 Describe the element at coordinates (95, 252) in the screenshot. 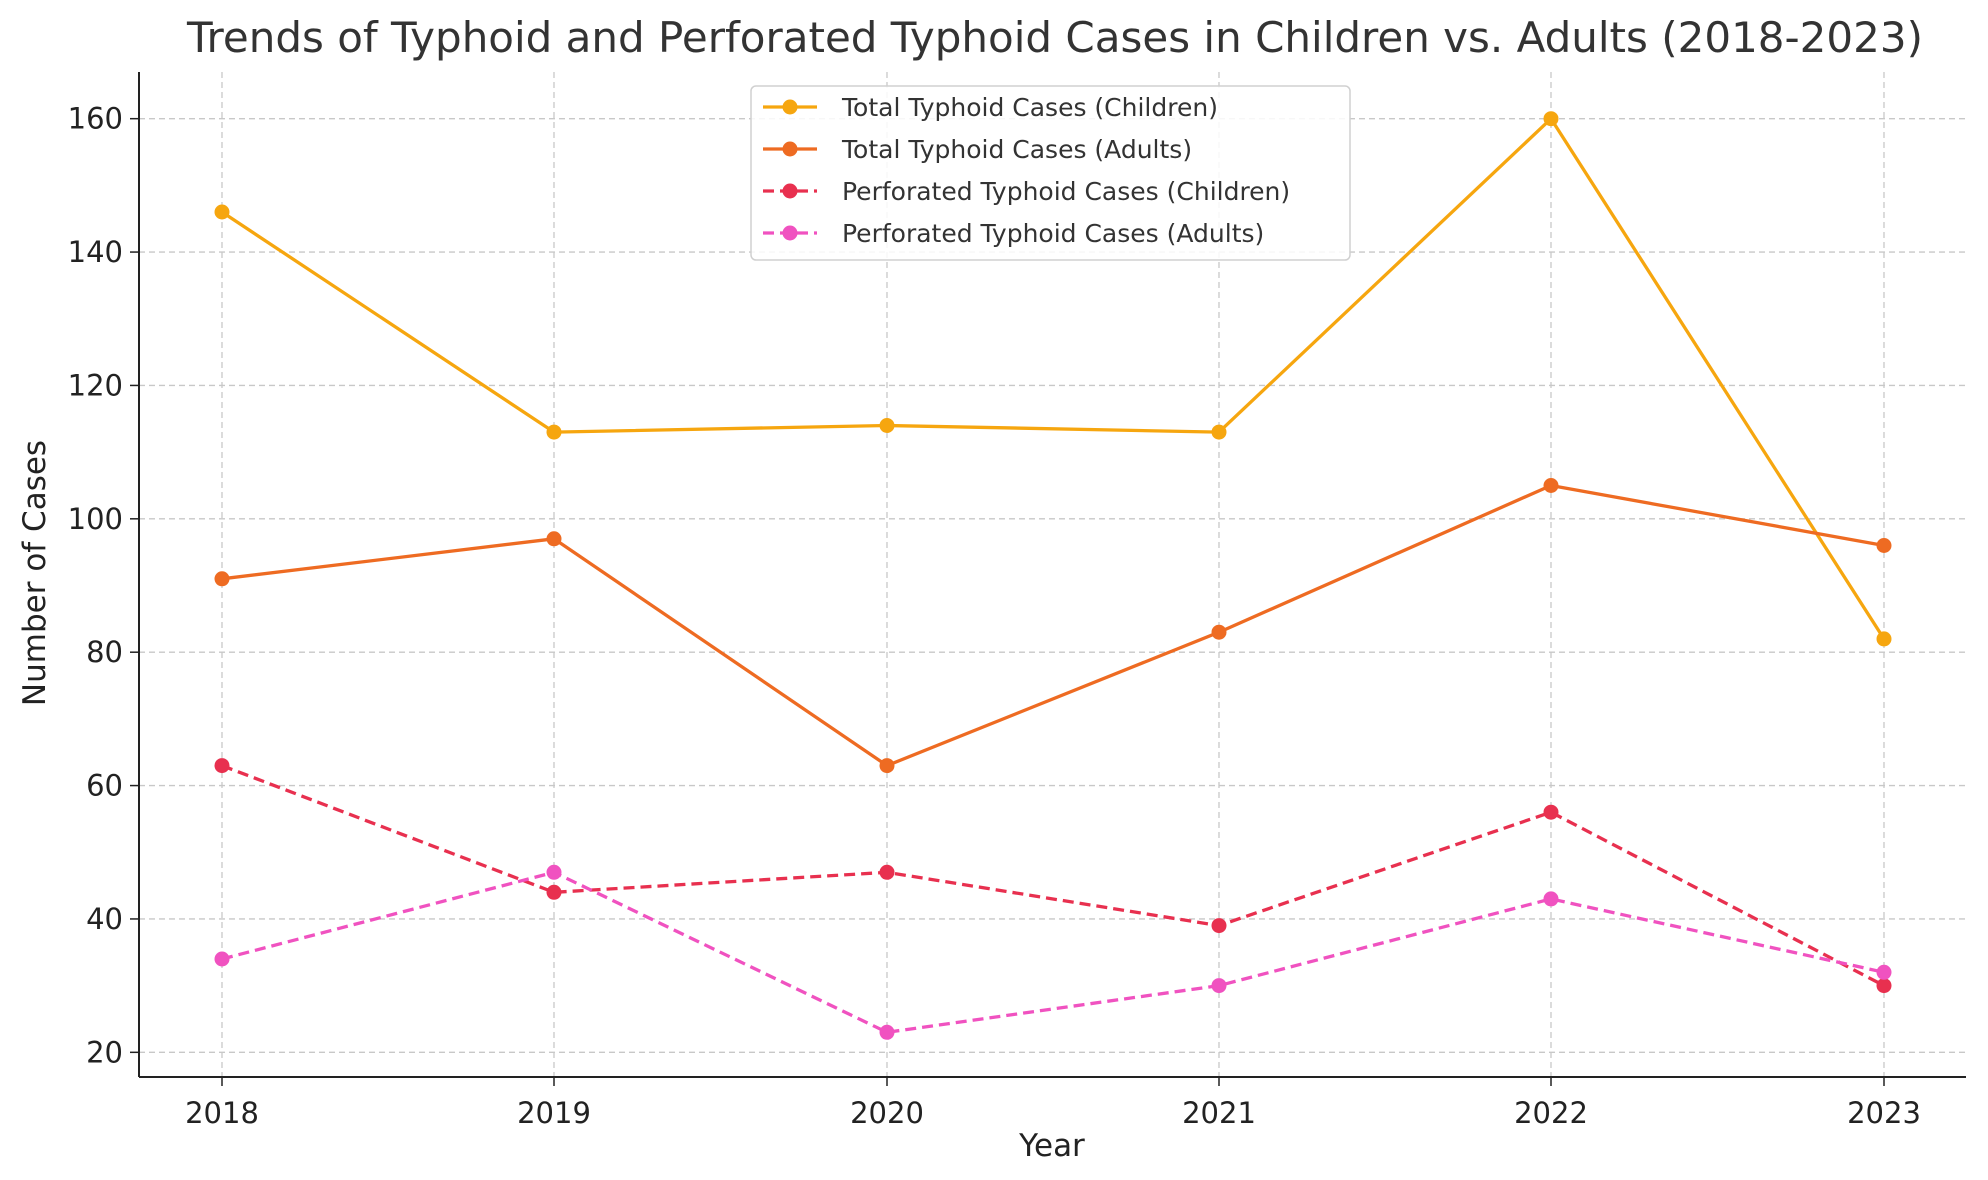

I see `y-tick-label: 140` at that location.